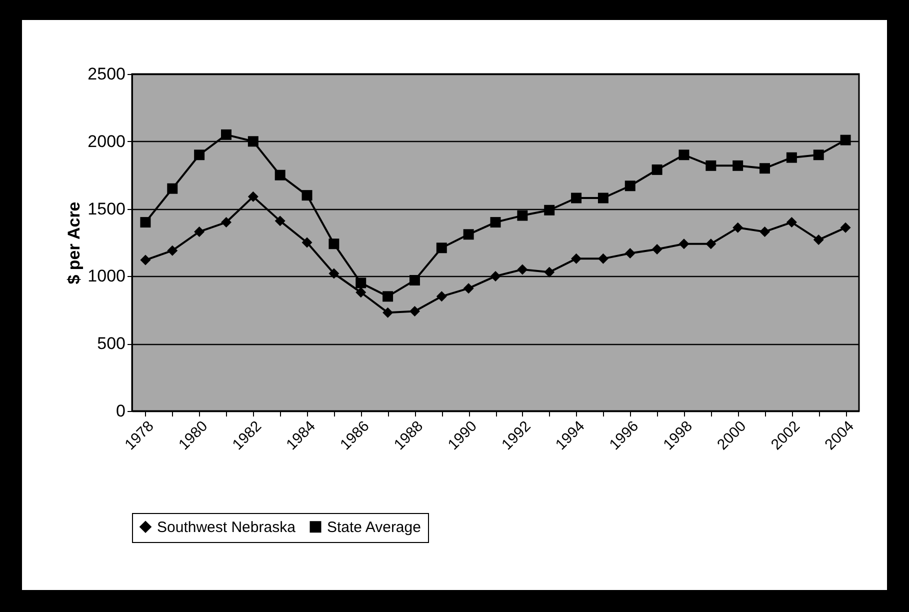 This screenshot has width=909, height=612. I want to click on y-axis-title: $ per Acre, so click(74, 243).